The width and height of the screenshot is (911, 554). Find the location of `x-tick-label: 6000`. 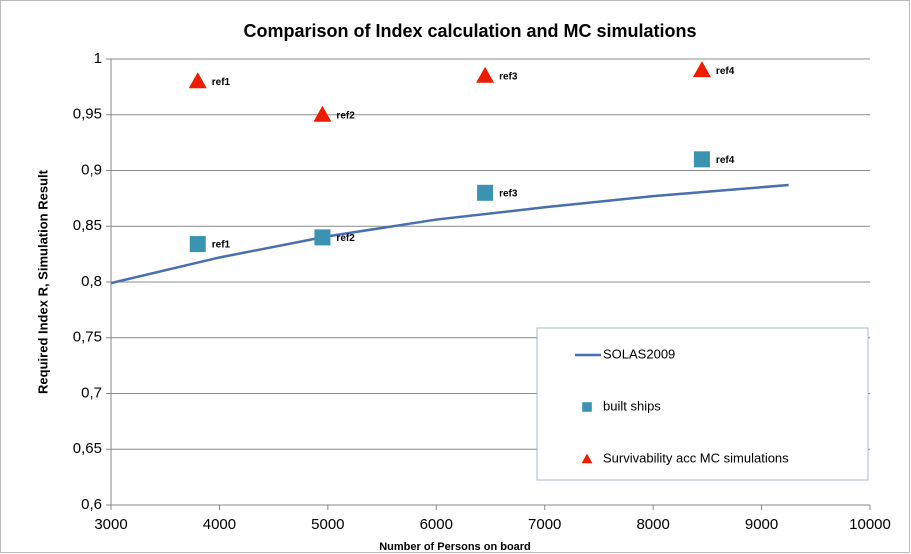

x-tick-label: 6000 is located at coordinates (436, 524).